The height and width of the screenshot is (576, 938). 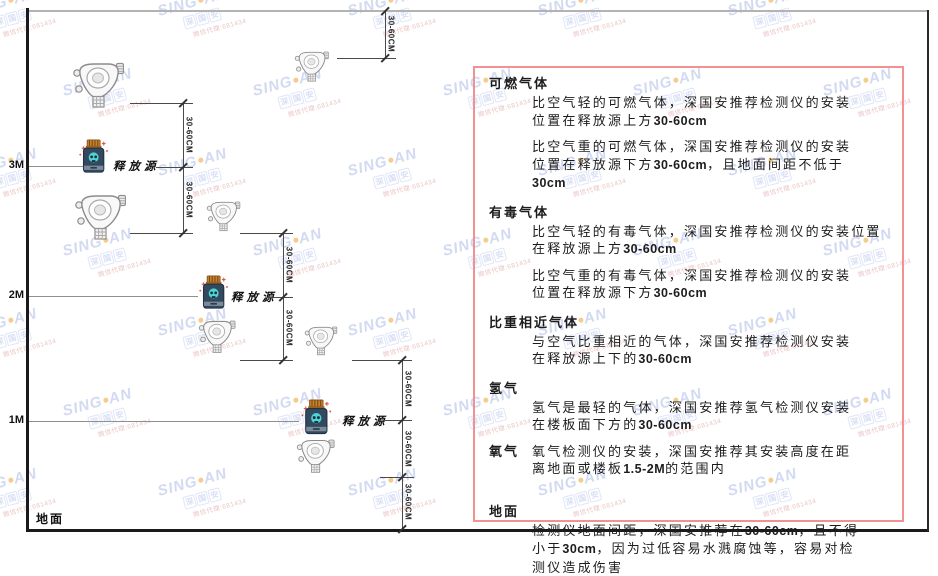 I want to click on height-label-1m: 1M, so click(x=13, y=420).